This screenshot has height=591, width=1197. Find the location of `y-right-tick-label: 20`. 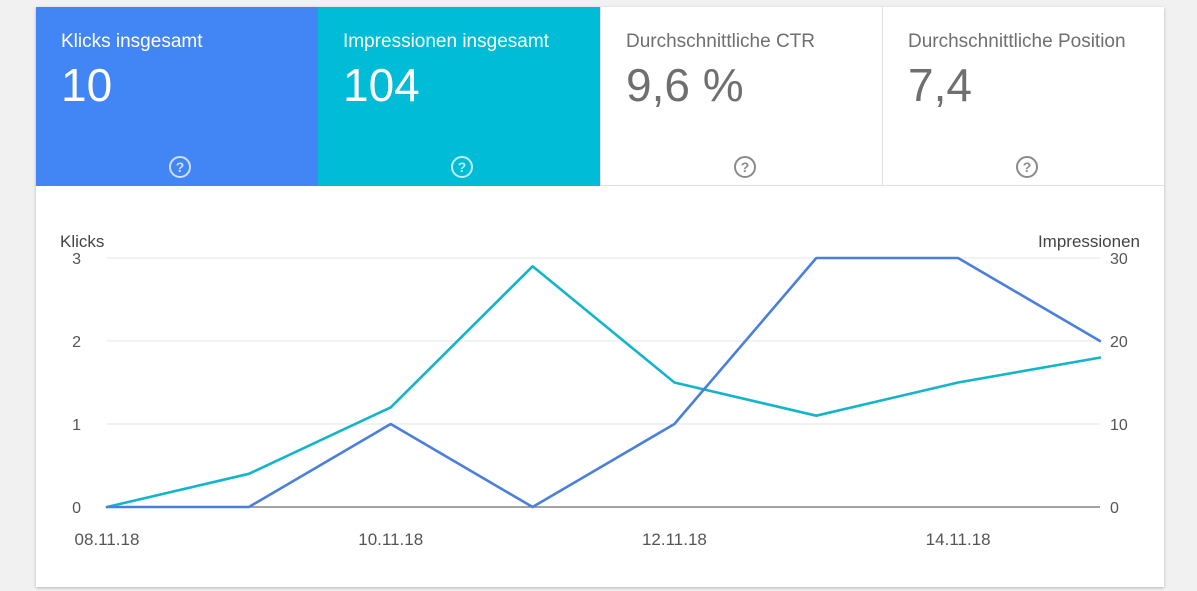

y-right-tick-label: 20 is located at coordinates (1119, 342).